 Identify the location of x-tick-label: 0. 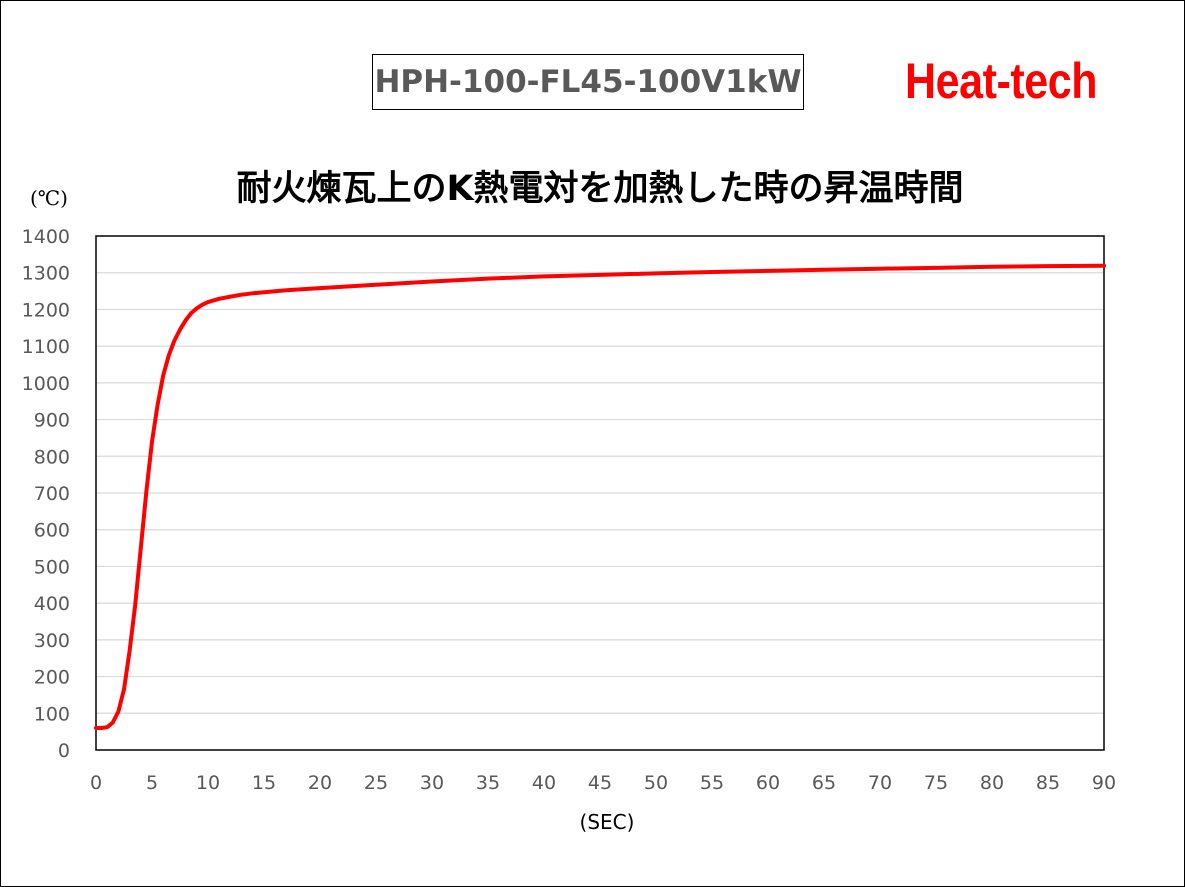
(96, 783).